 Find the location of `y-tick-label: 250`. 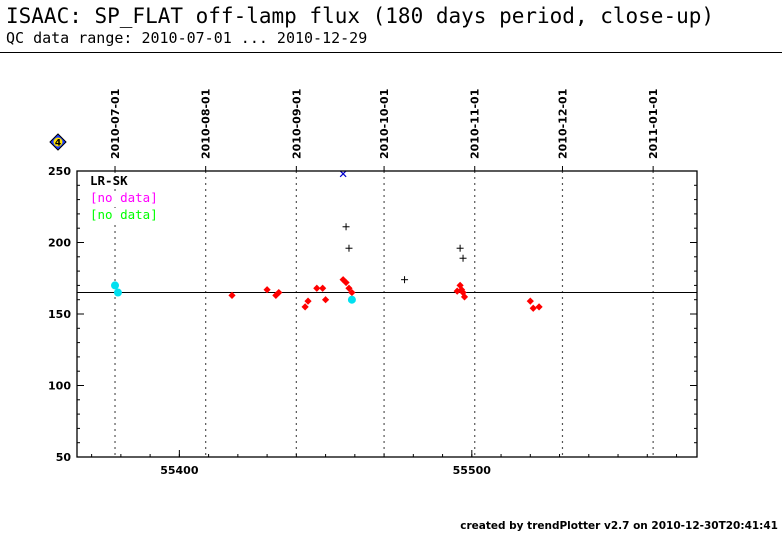

y-tick-label: 250 is located at coordinates (59, 171).